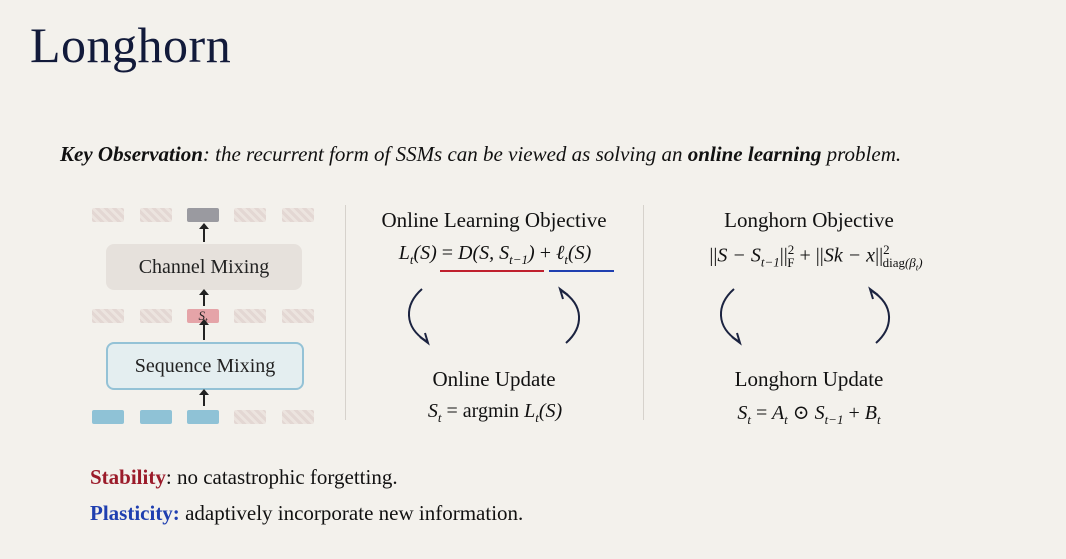 This screenshot has height=559, width=1066. What do you see at coordinates (135, 513) in the screenshot?
I see `plasticity-label: Plasticity:` at bounding box center [135, 513].